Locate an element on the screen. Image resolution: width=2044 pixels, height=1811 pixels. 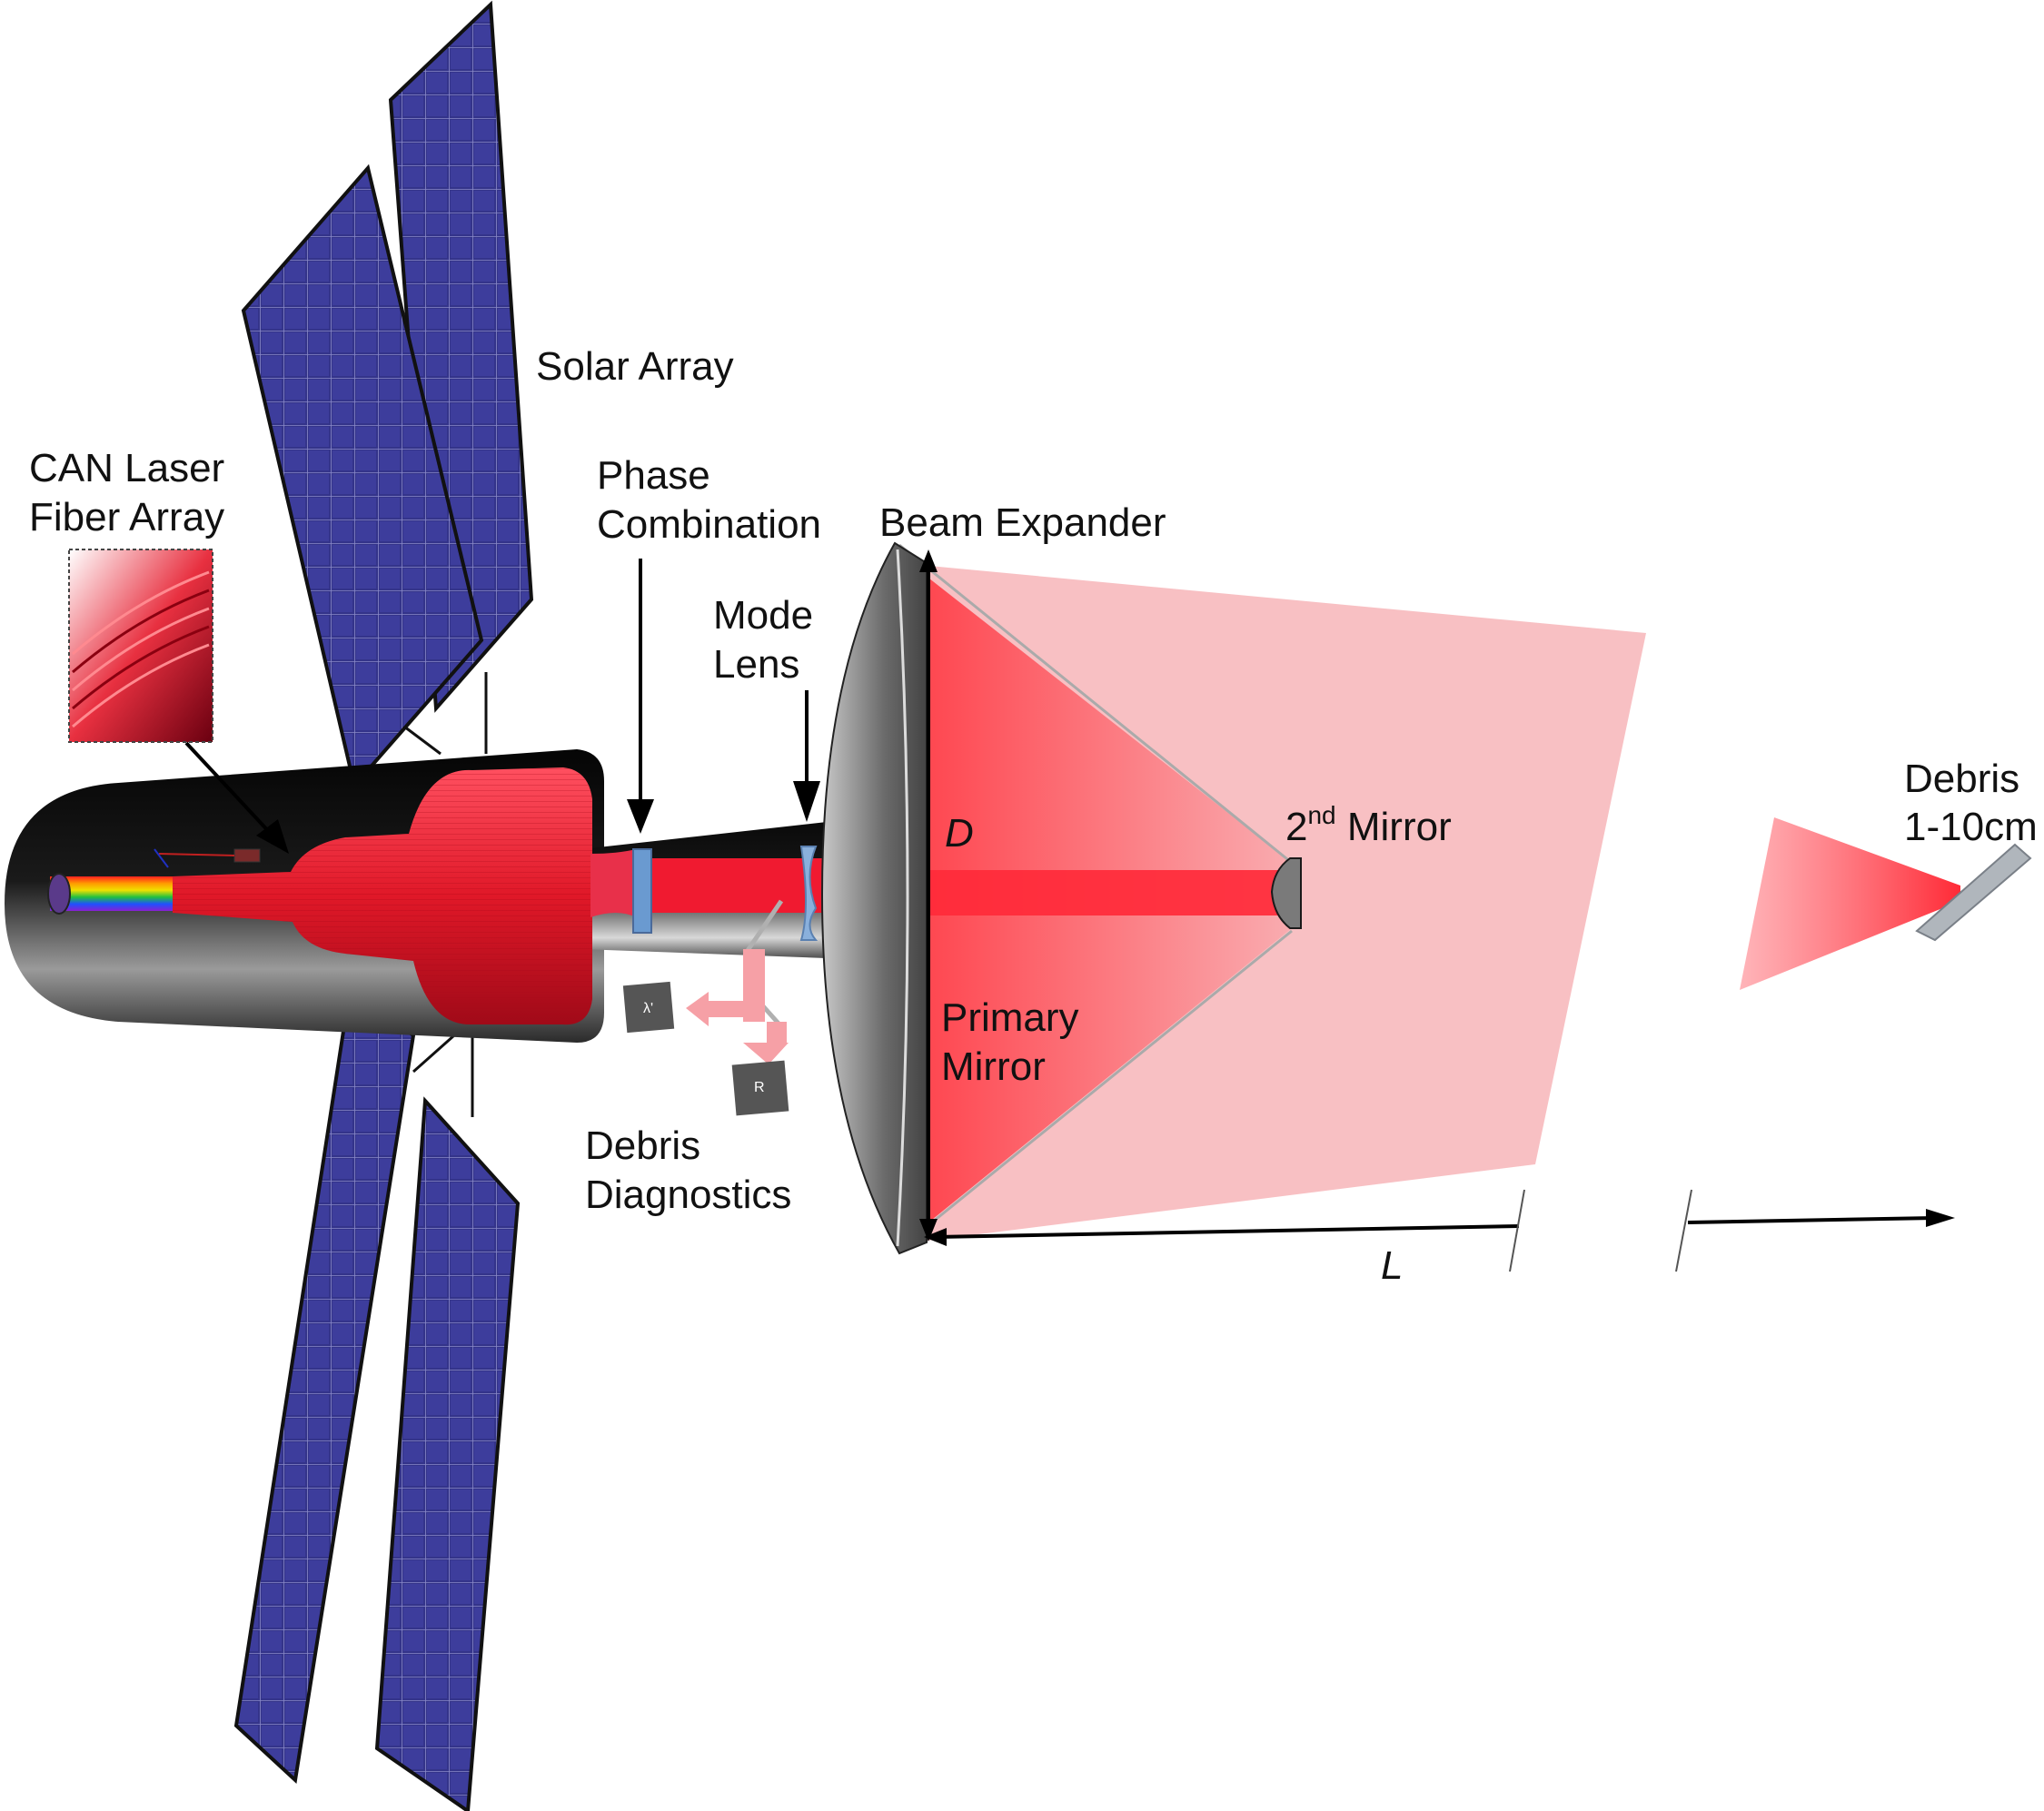
solar-panel-upper-front is located at coordinates (363, 476).